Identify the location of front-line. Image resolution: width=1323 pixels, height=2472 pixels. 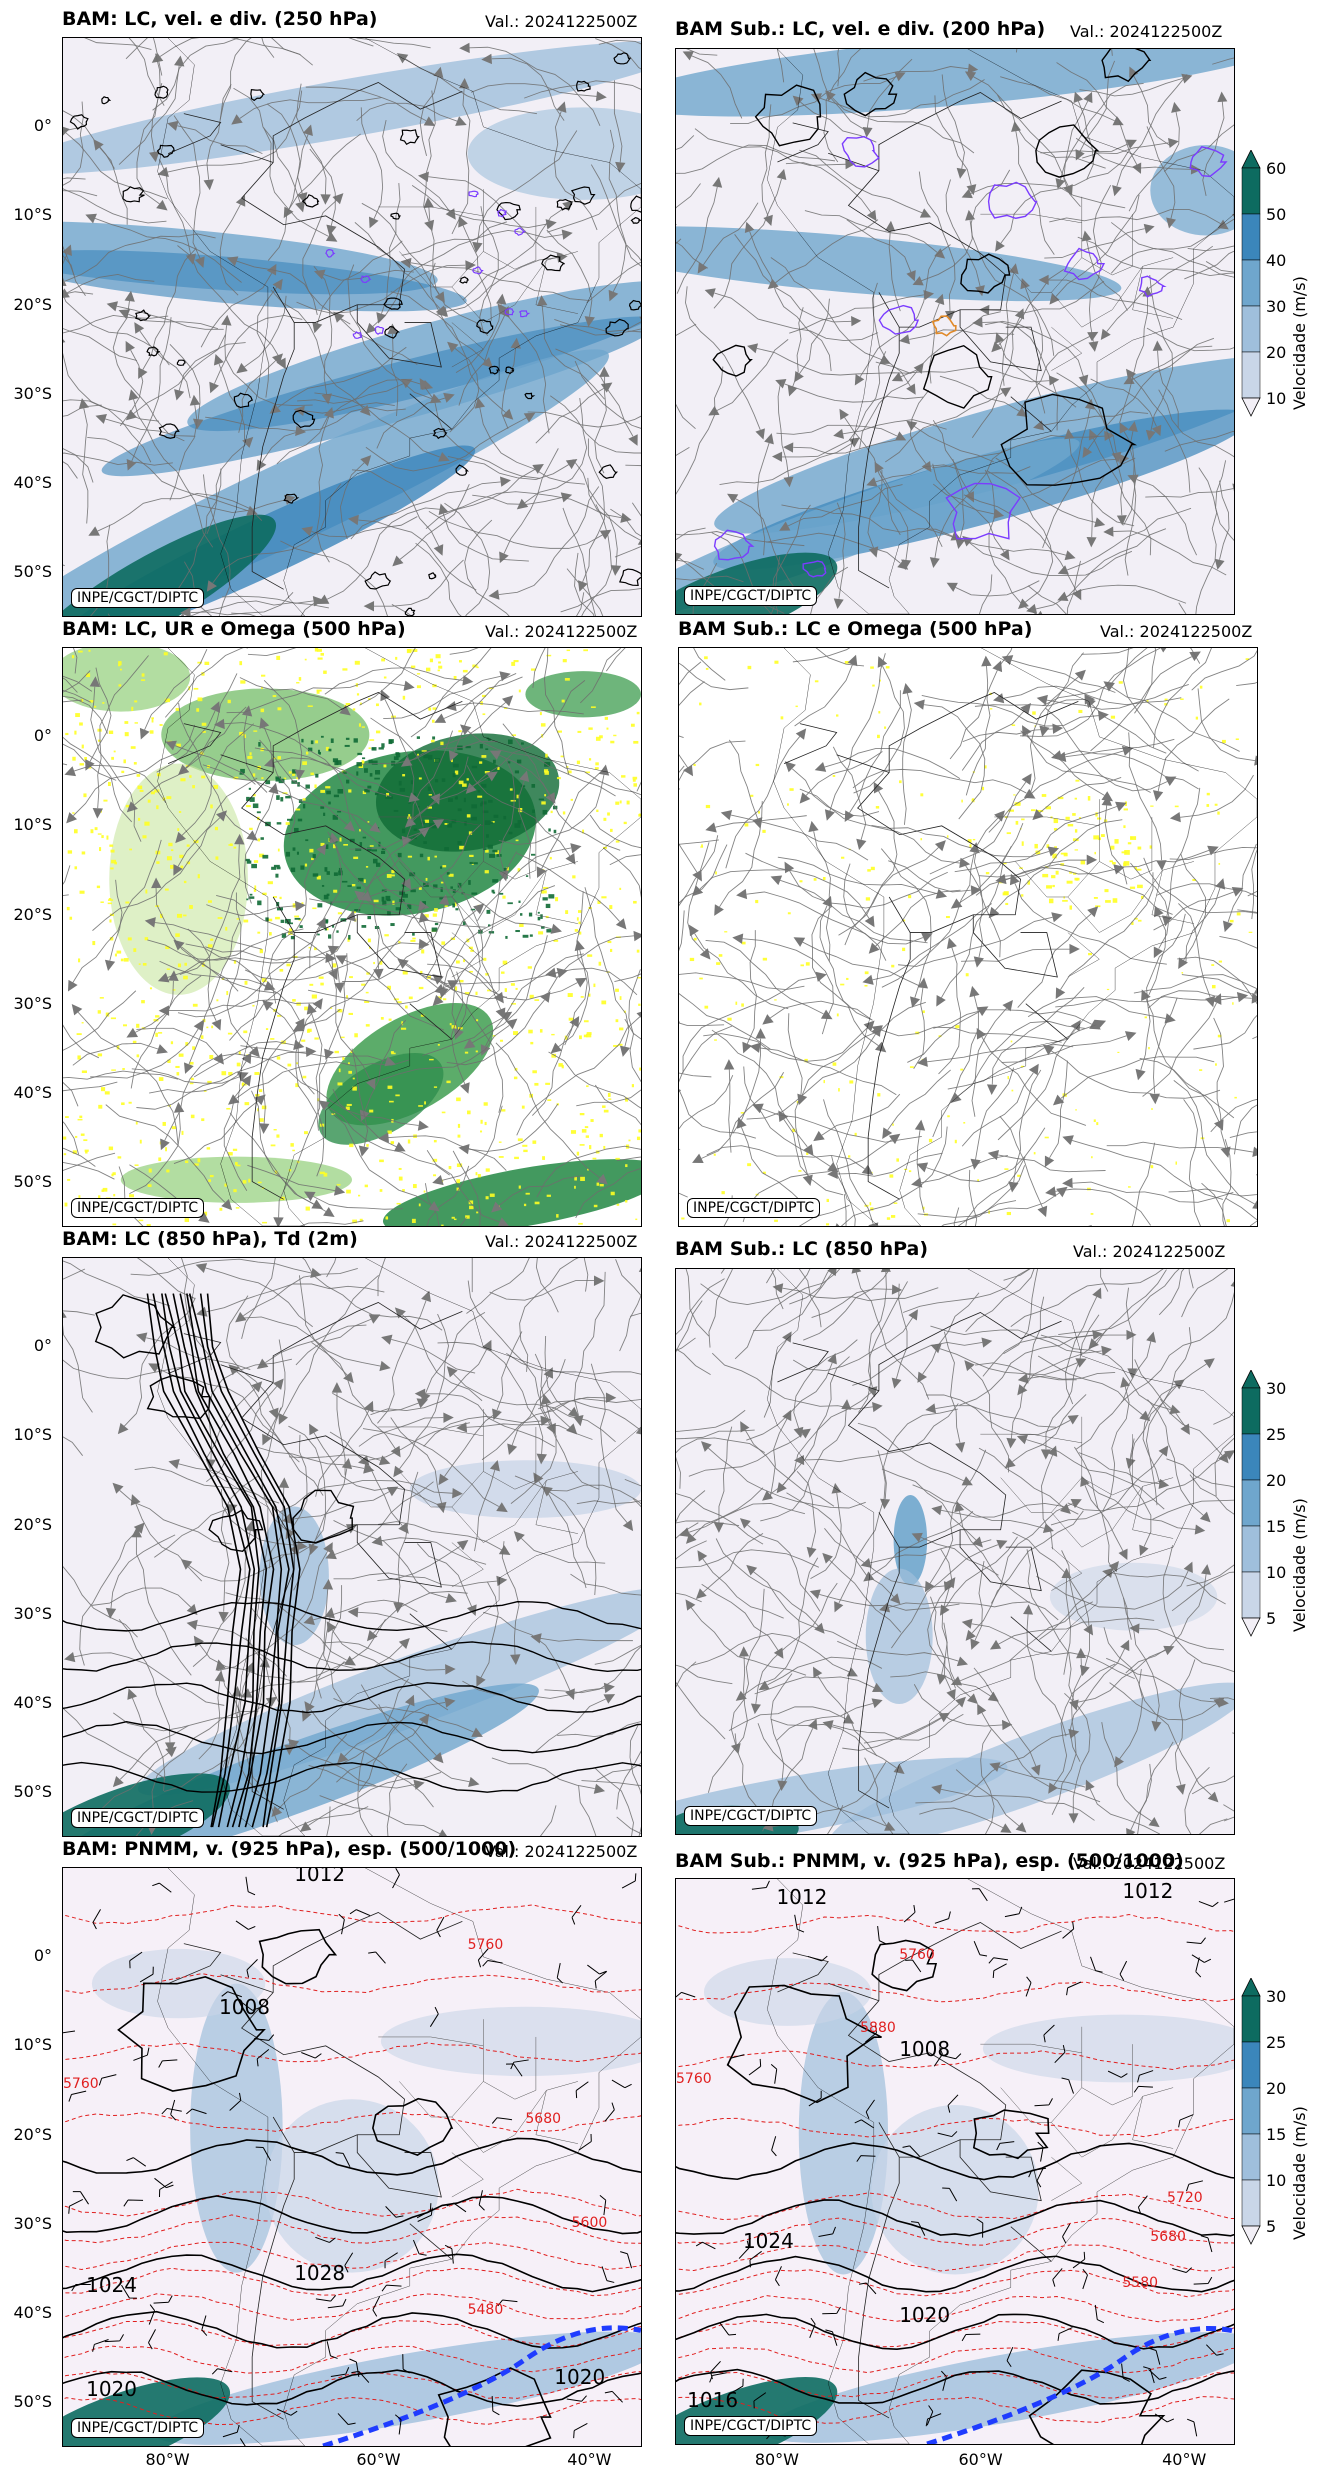
(1080, 2386).